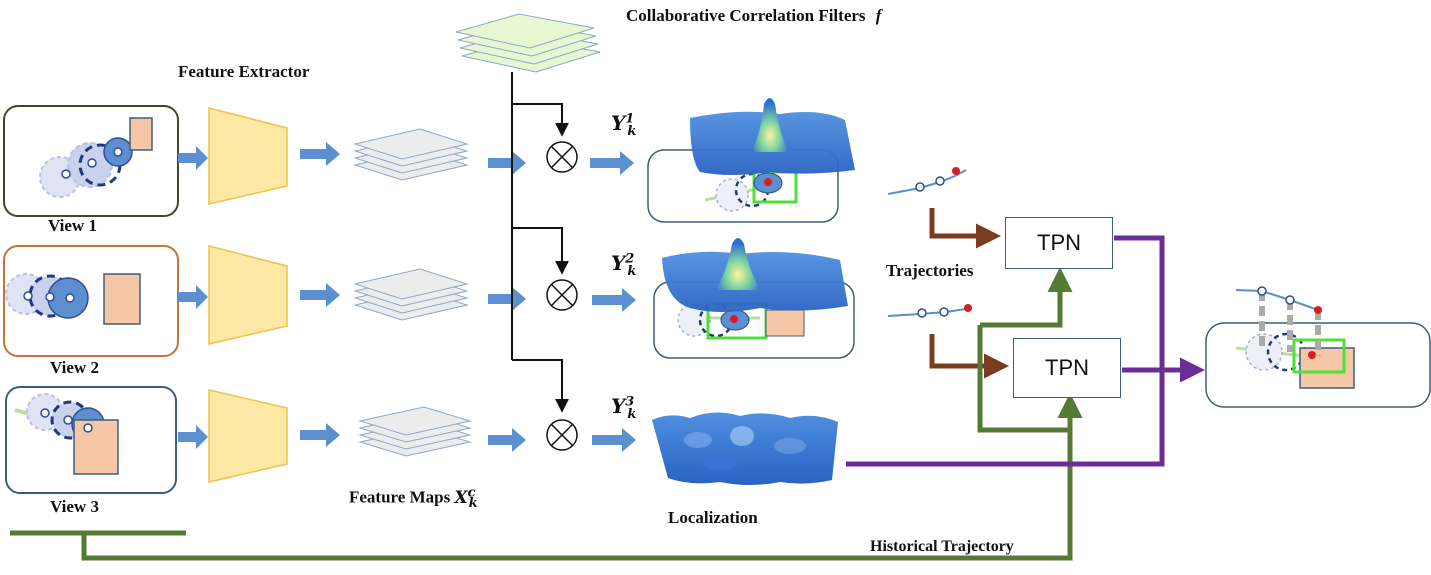 The width and height of the screenshot is (1431, 575). I want to click on view3-panel, so click(91, 440).